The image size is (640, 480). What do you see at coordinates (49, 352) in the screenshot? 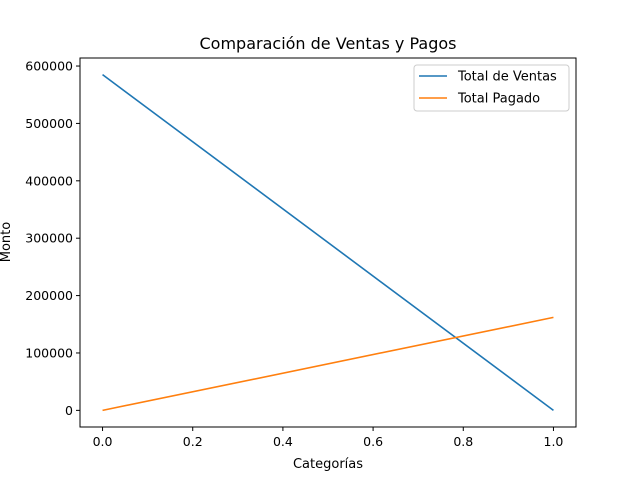
I see `y-tick-label: 100000` at bounding box center [49, 352].